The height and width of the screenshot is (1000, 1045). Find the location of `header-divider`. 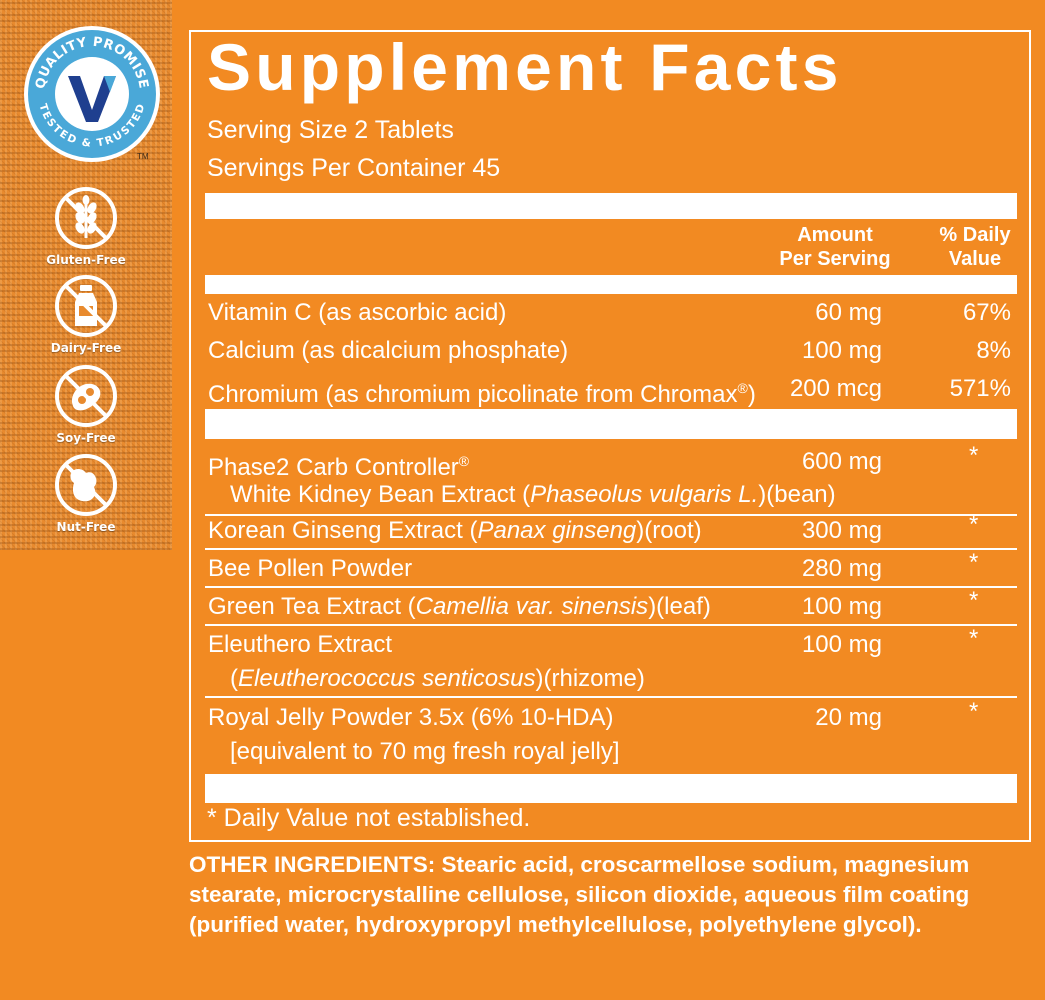

header-divider is located at coordinates (611, 284).